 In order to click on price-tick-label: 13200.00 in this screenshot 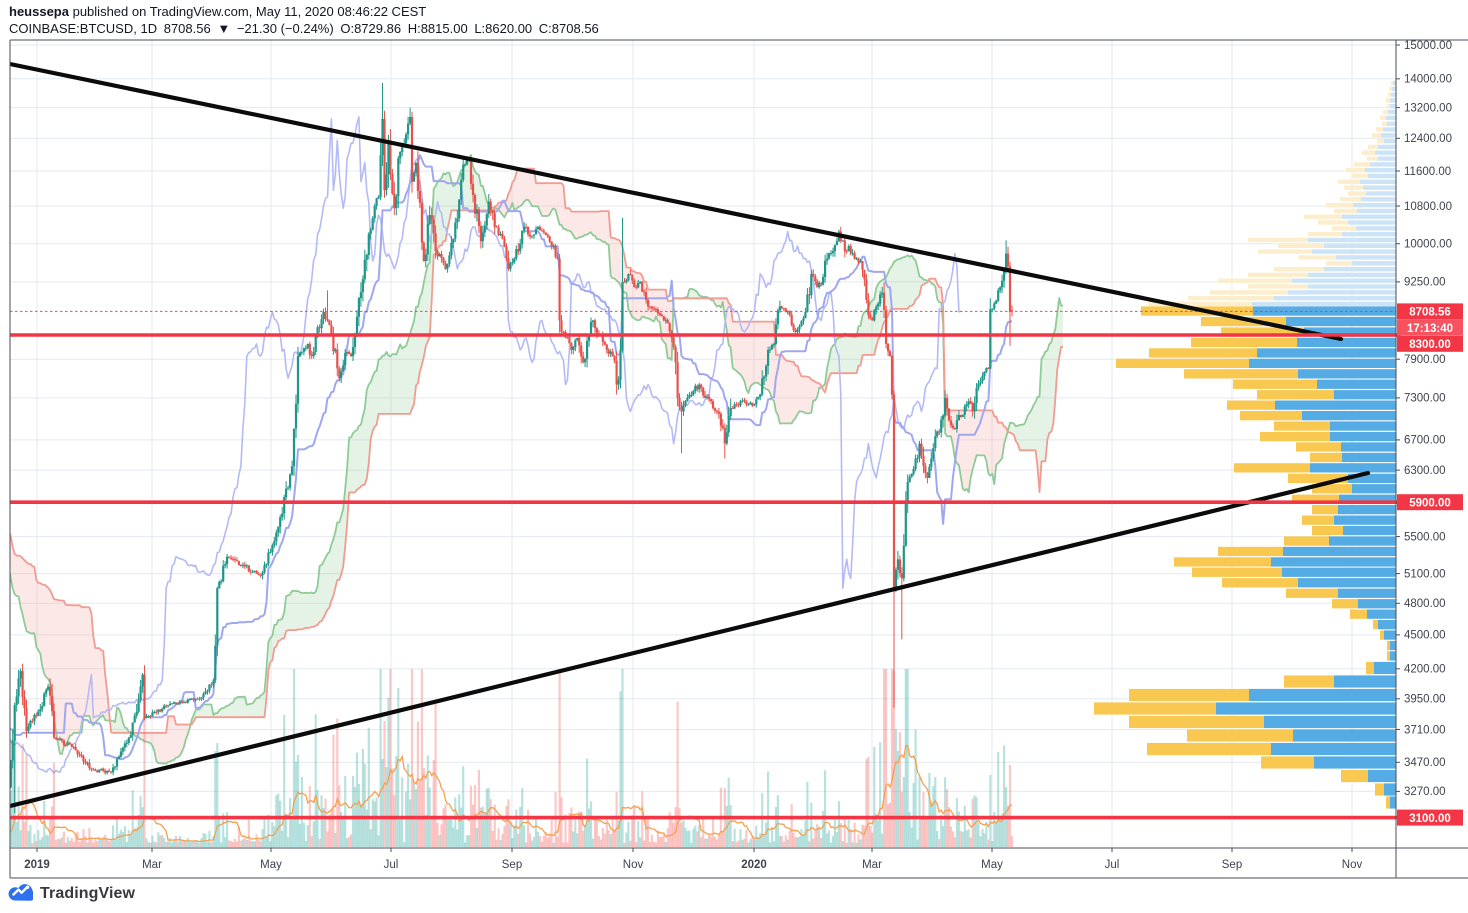, I will do `click(1428, 108)`.